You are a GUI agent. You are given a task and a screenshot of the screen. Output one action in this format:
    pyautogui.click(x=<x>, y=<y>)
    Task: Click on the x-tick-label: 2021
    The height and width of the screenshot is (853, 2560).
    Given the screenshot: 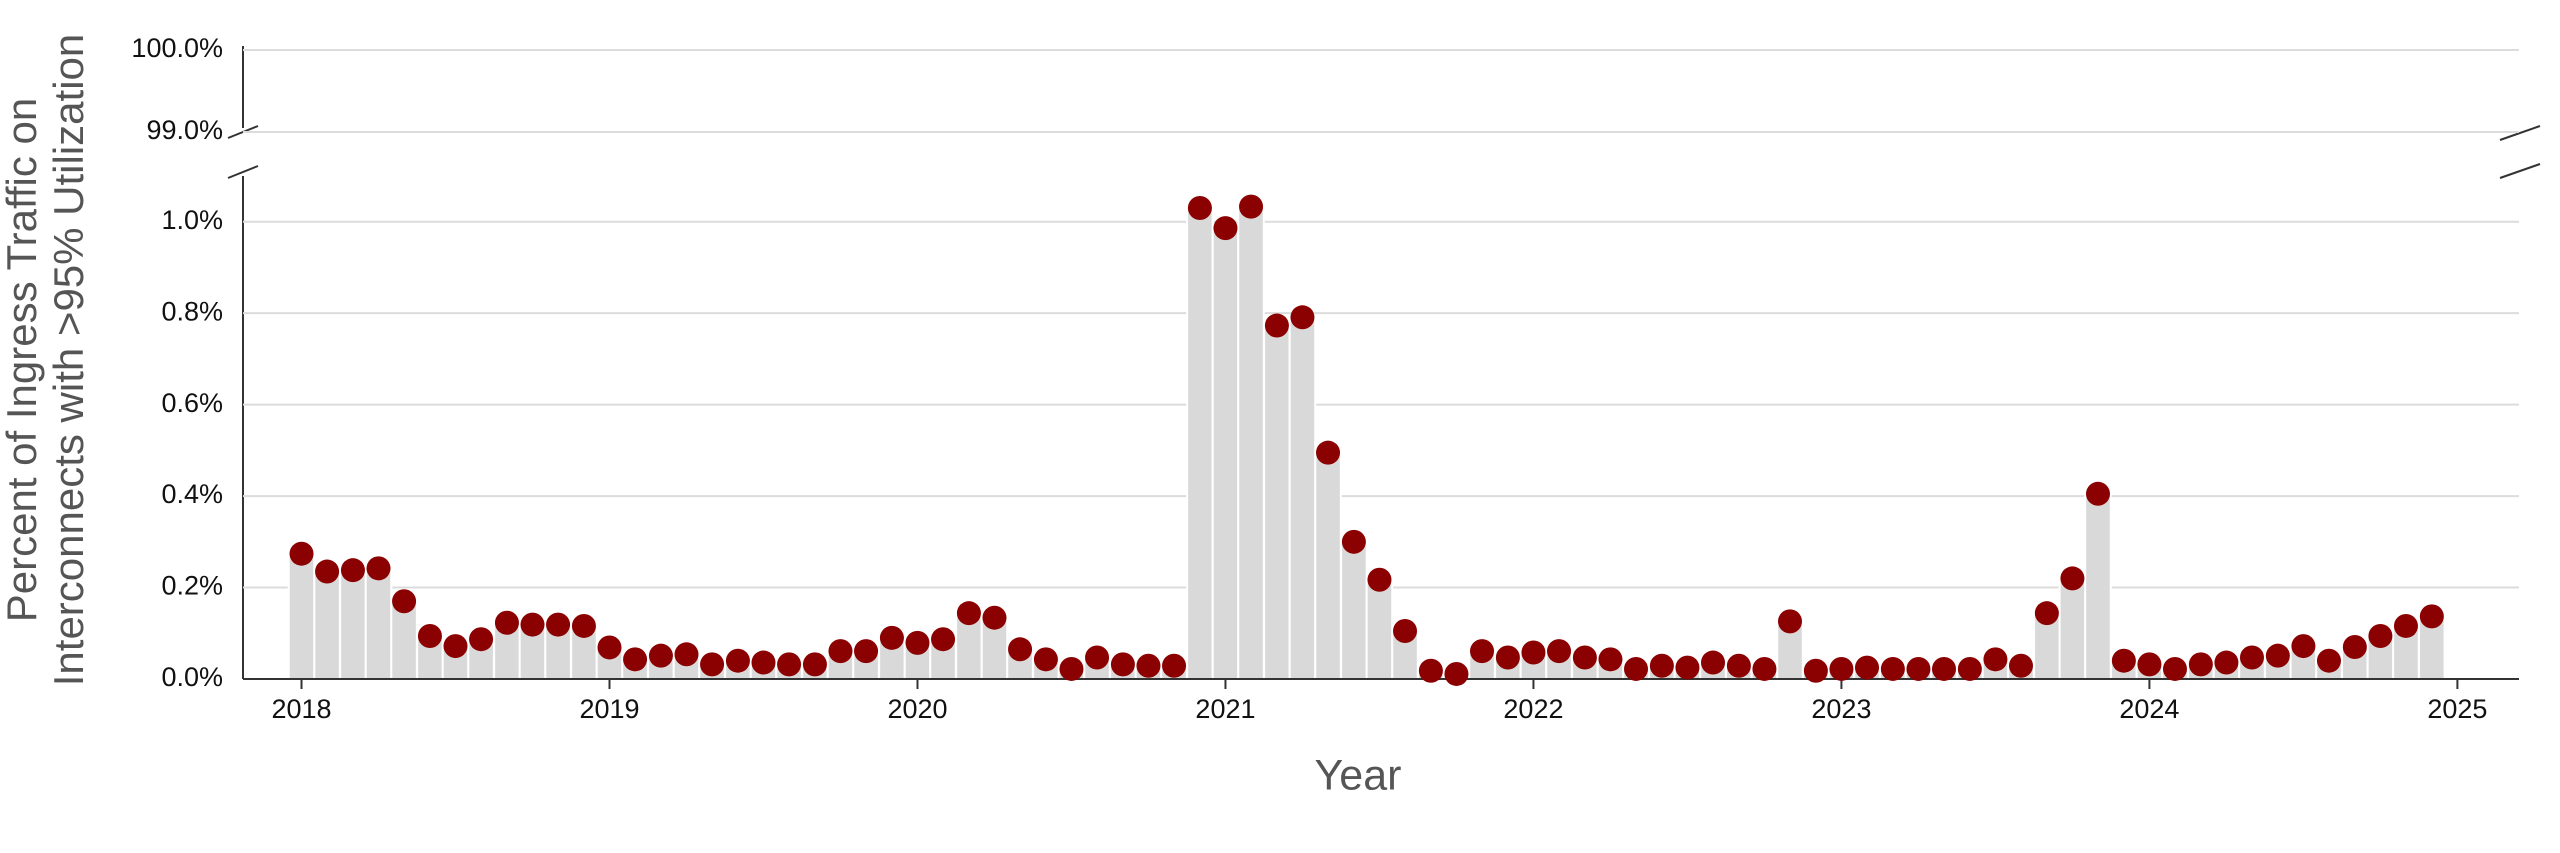 What is the action you would take?
    pyautogui.click(x=1225, y=709)
    